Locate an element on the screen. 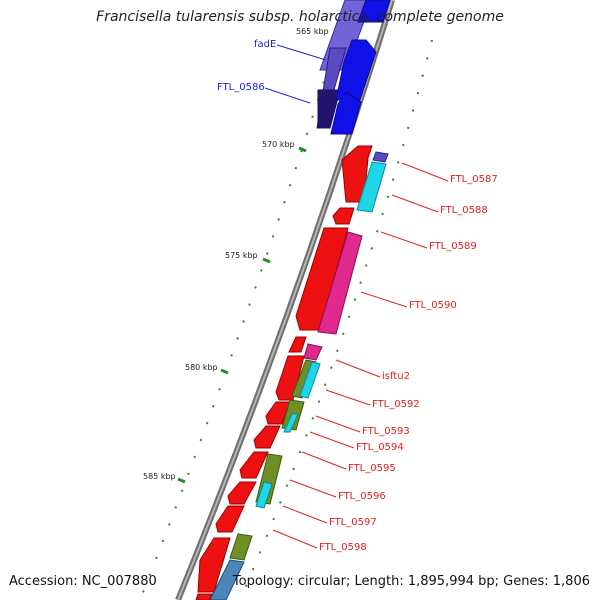  accession-text: Accession: NC_007880 is located at coordinates (83, 581).